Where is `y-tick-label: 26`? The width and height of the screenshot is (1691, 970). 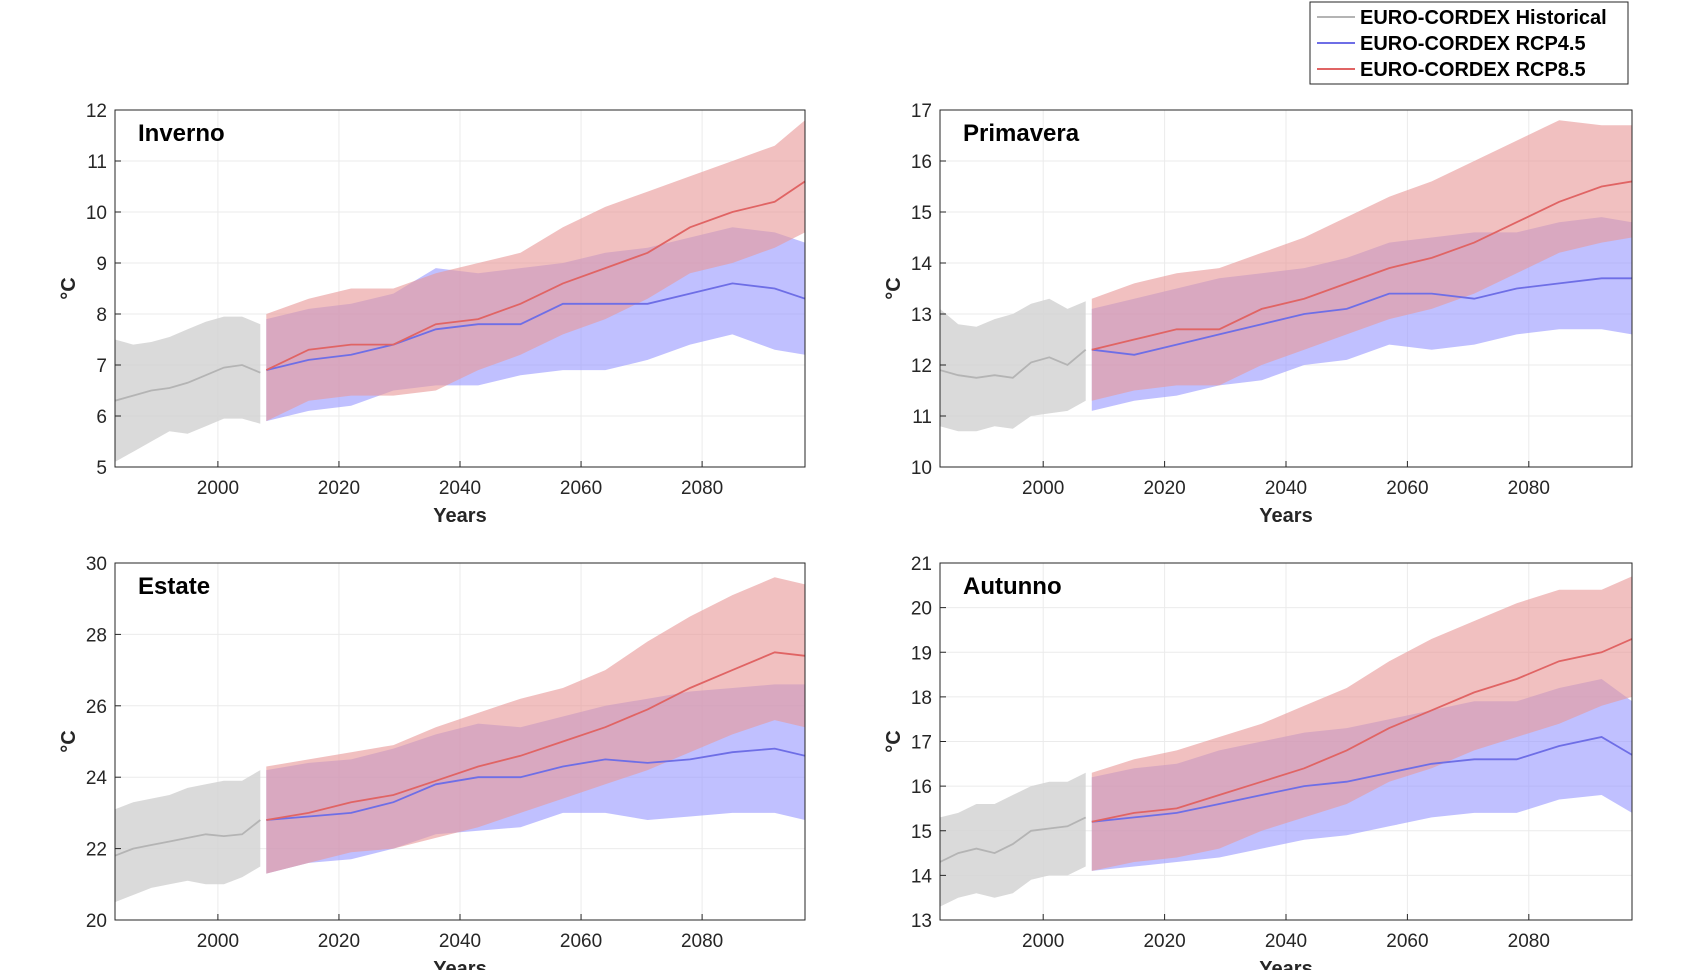 y-tick-label: 26 is located at coordinates (96, 707).